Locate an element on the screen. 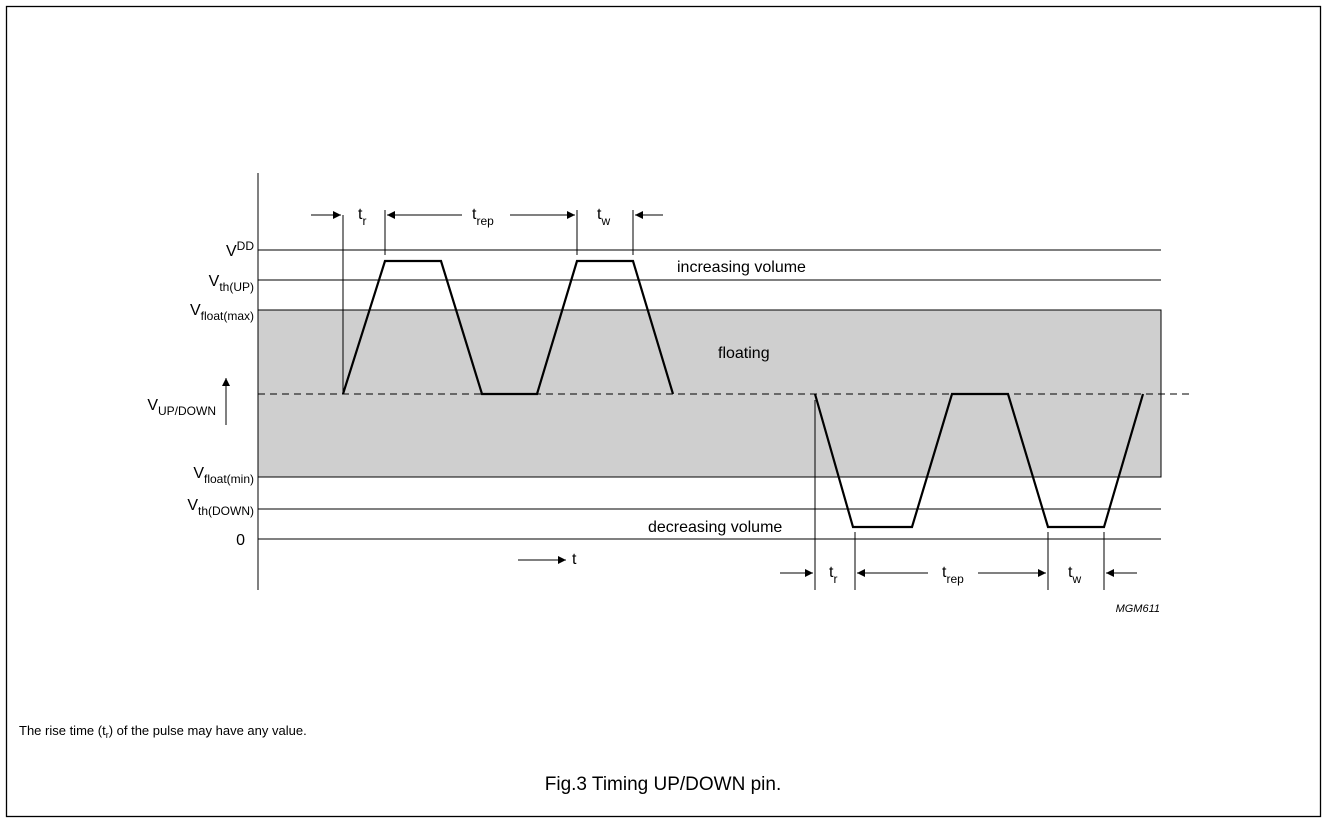  figure-caption: Fig.3 Timing UP/DOWN pin. is located at coordinates (663, 784).